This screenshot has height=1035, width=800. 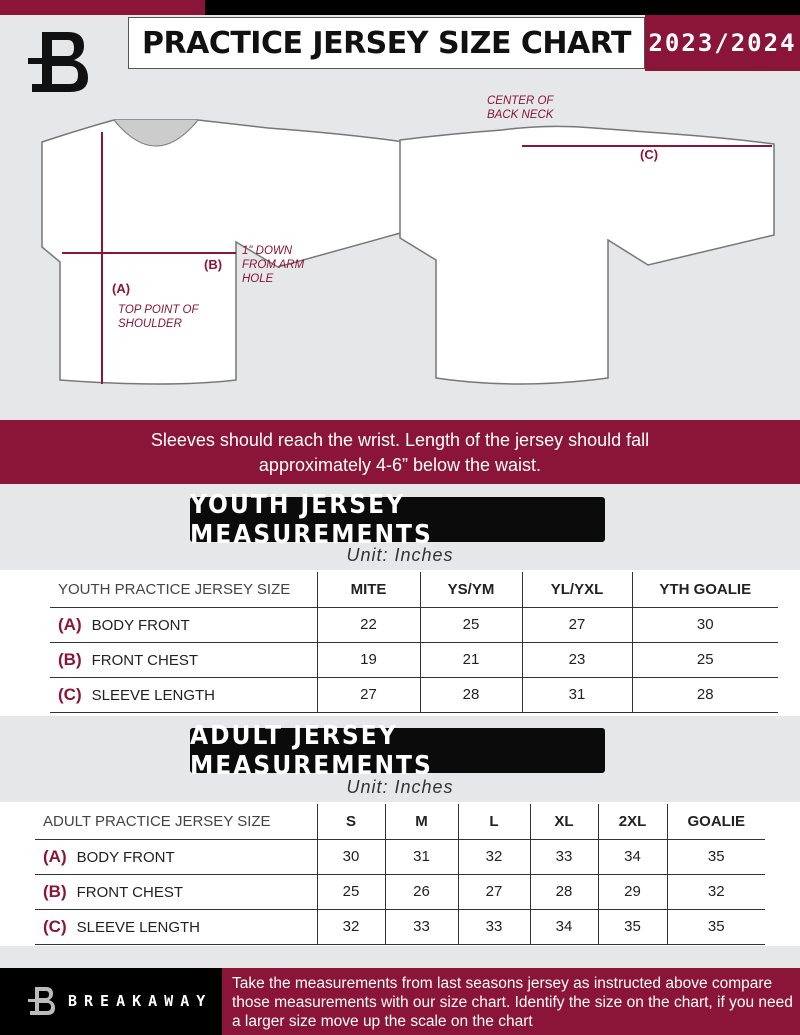 I want to click on header-cell: S, so click(x=350, y=822).